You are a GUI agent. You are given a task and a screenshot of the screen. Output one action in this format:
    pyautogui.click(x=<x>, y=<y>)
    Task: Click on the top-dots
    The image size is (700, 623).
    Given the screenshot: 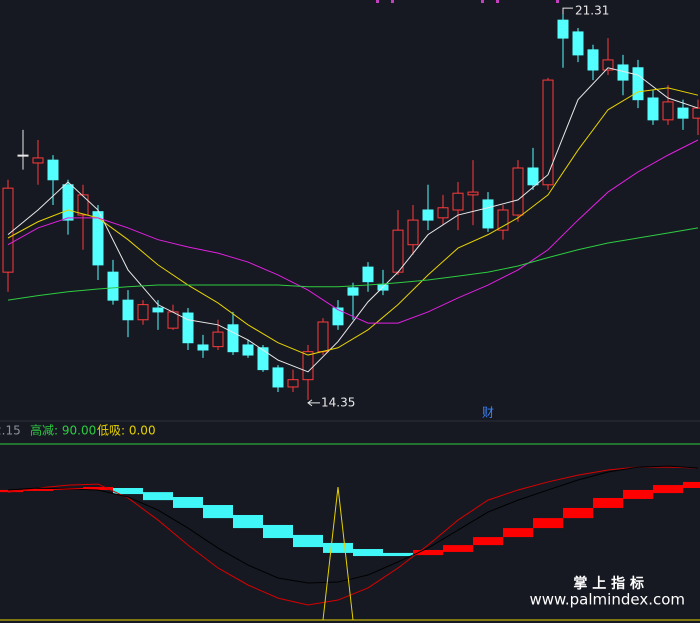 What is the action you would take?
    pyautogui.click(x=467, y=1)
    